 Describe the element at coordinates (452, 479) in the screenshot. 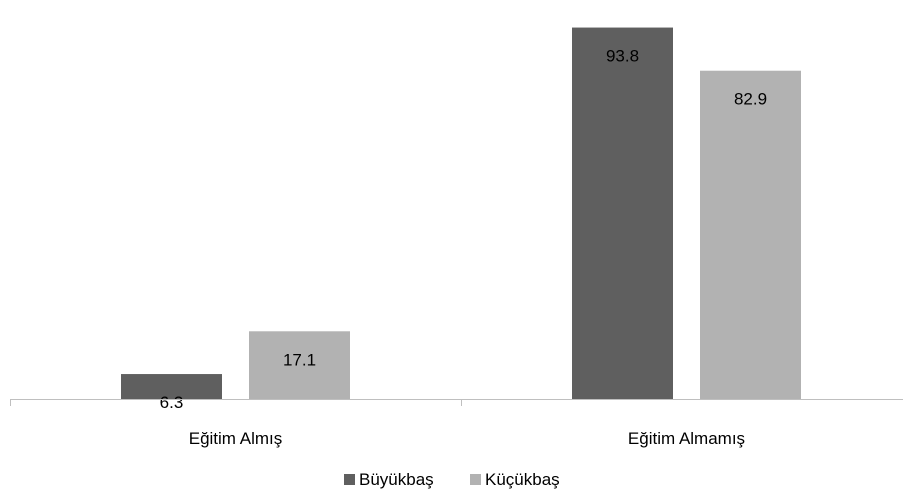

I see `legend: Büyükbaş Küçükbaş` at that location.